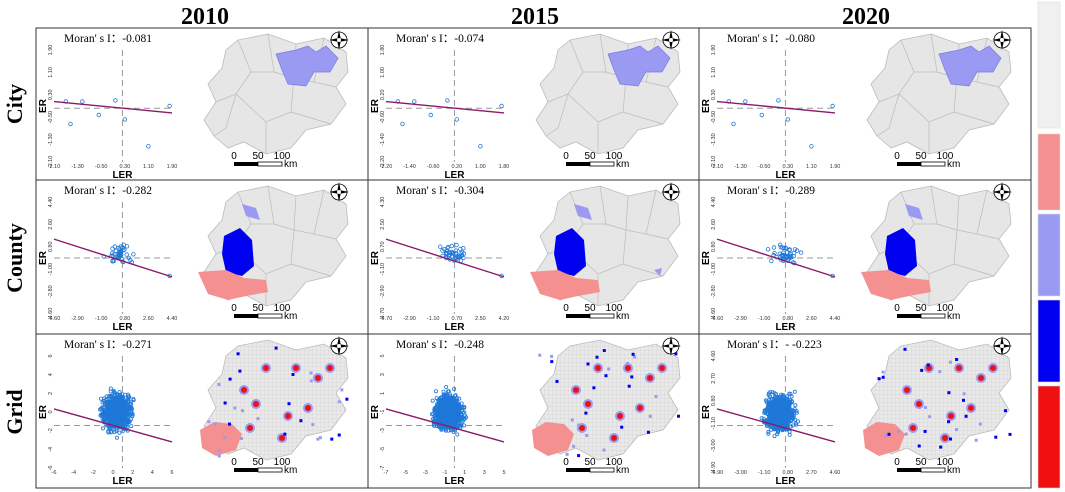 This screenshot has height=492, width=1065. Describe the element at coordinates (152, 473) in the screenshot. I see `x-tick-label: 4` at that location.